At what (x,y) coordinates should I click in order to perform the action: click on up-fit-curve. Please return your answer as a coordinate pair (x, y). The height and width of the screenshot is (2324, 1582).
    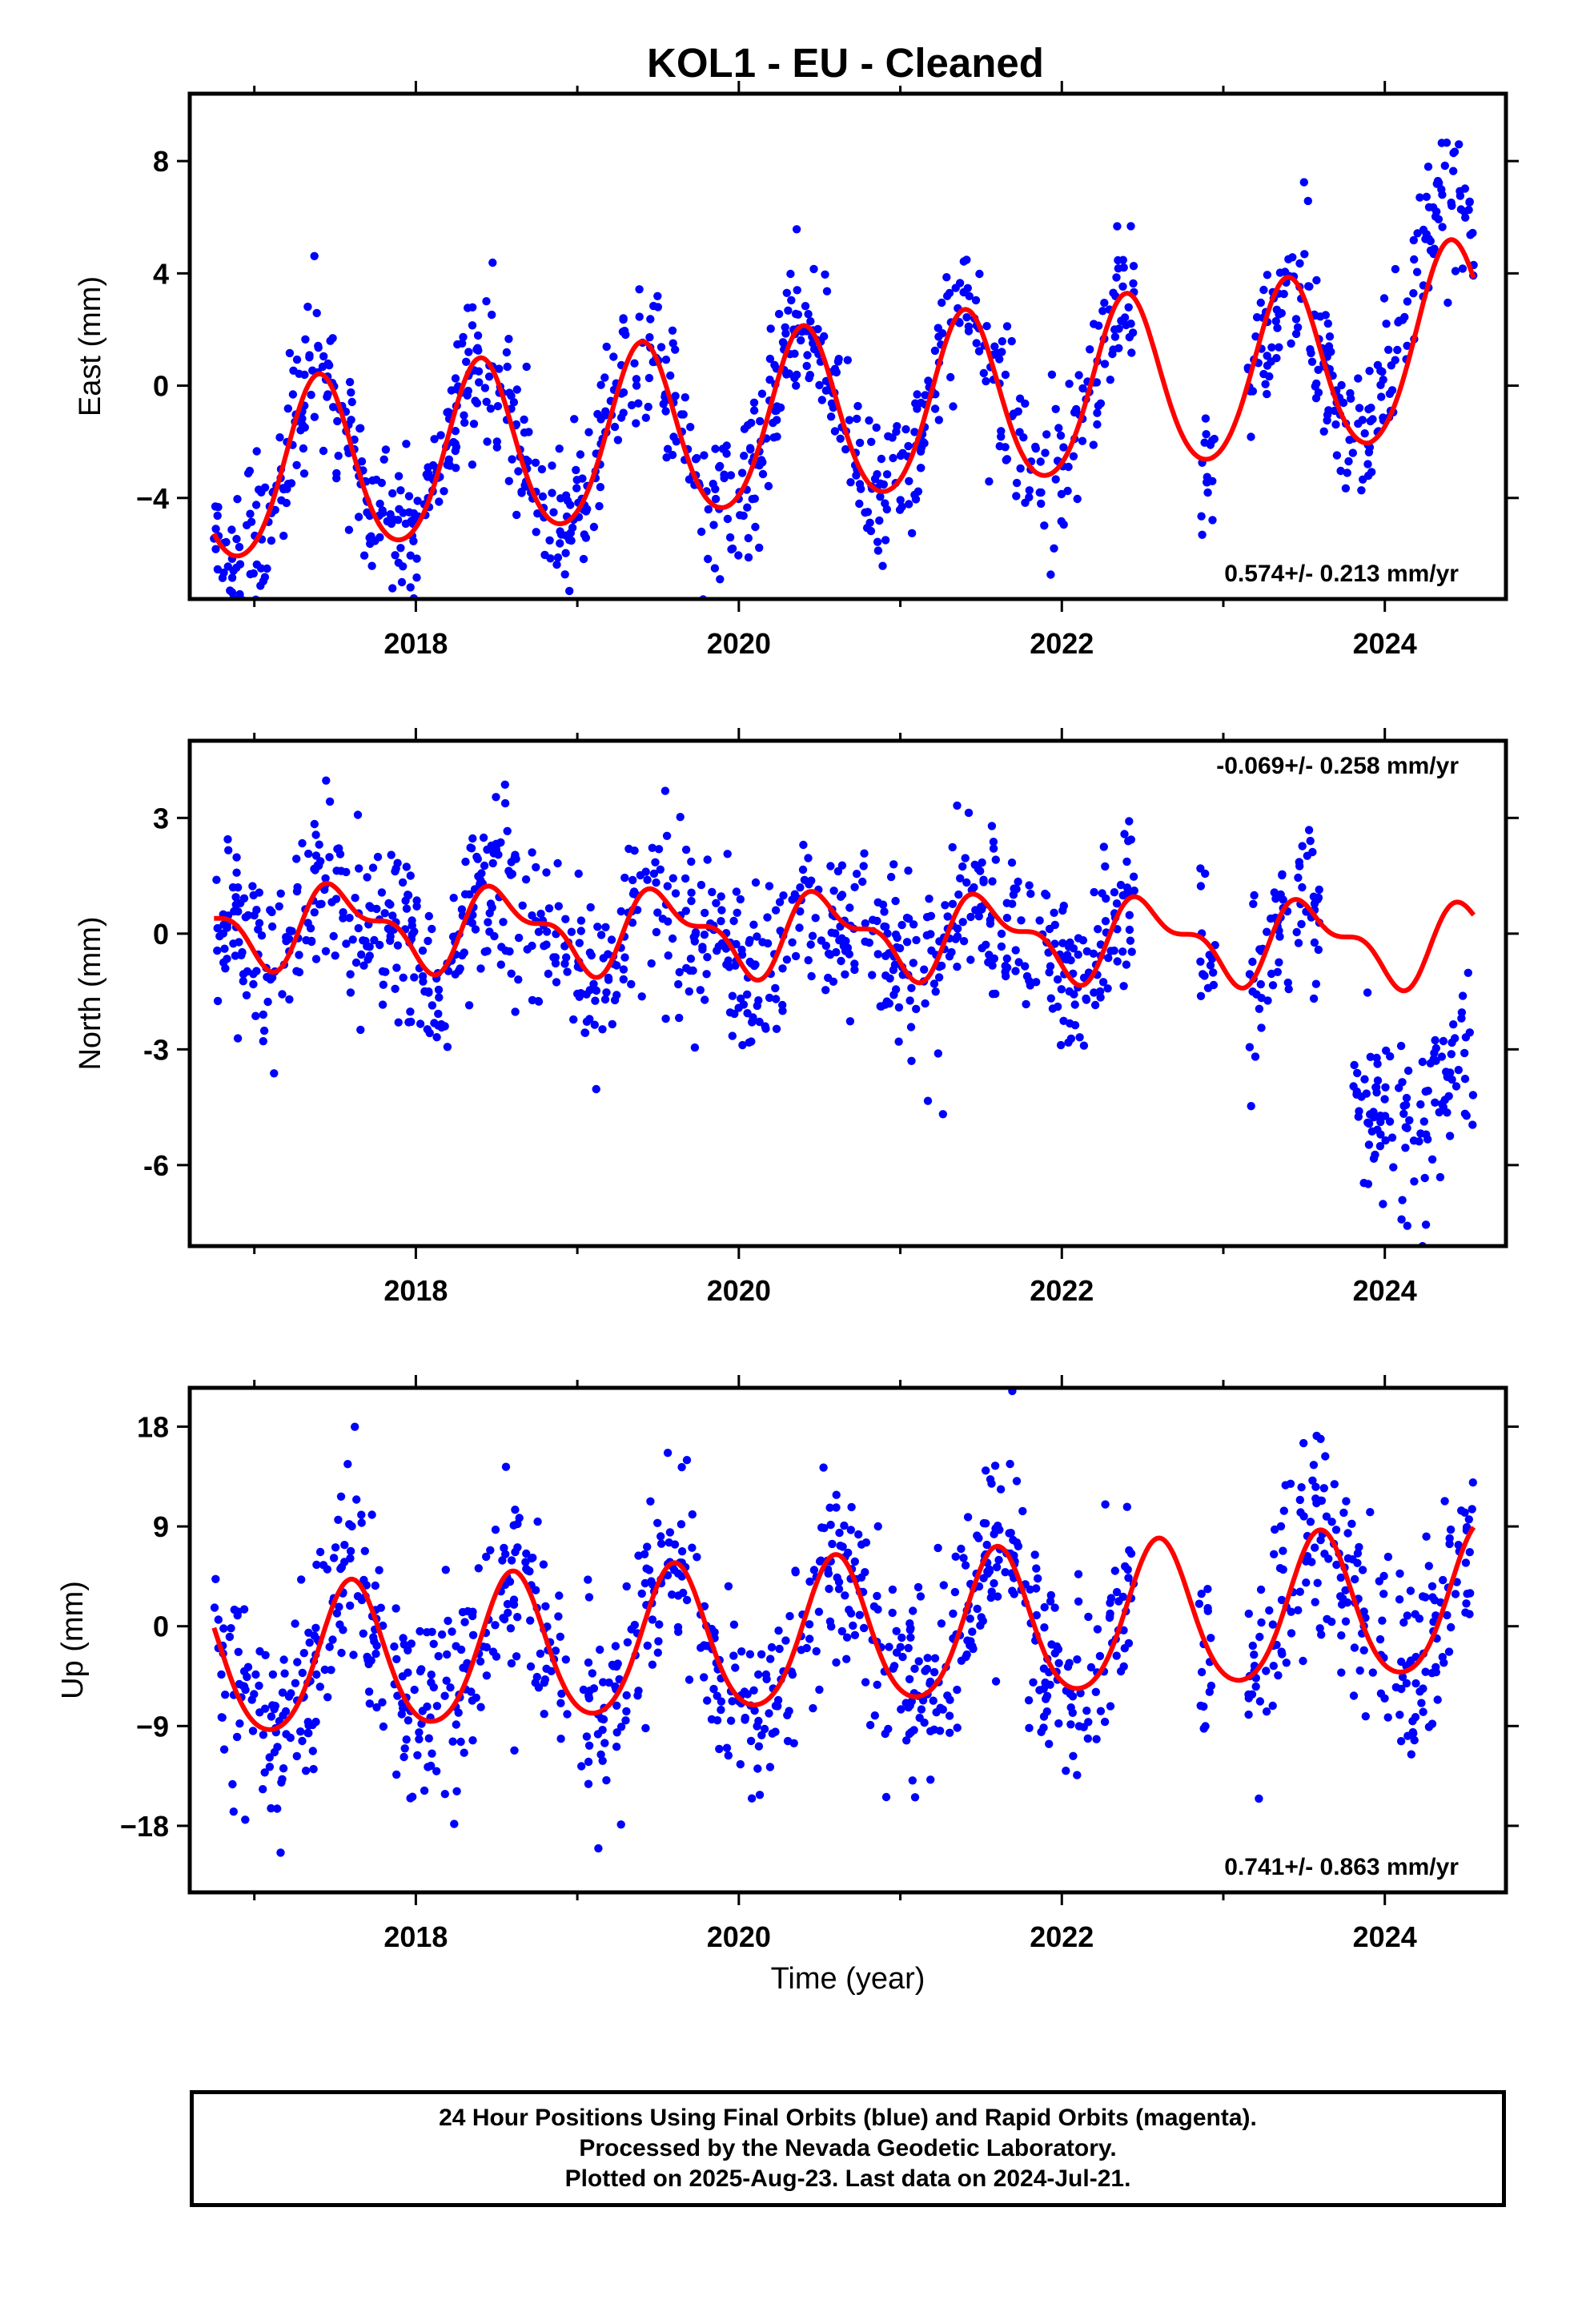
    Looking at the image, I should click on (844, 1629).